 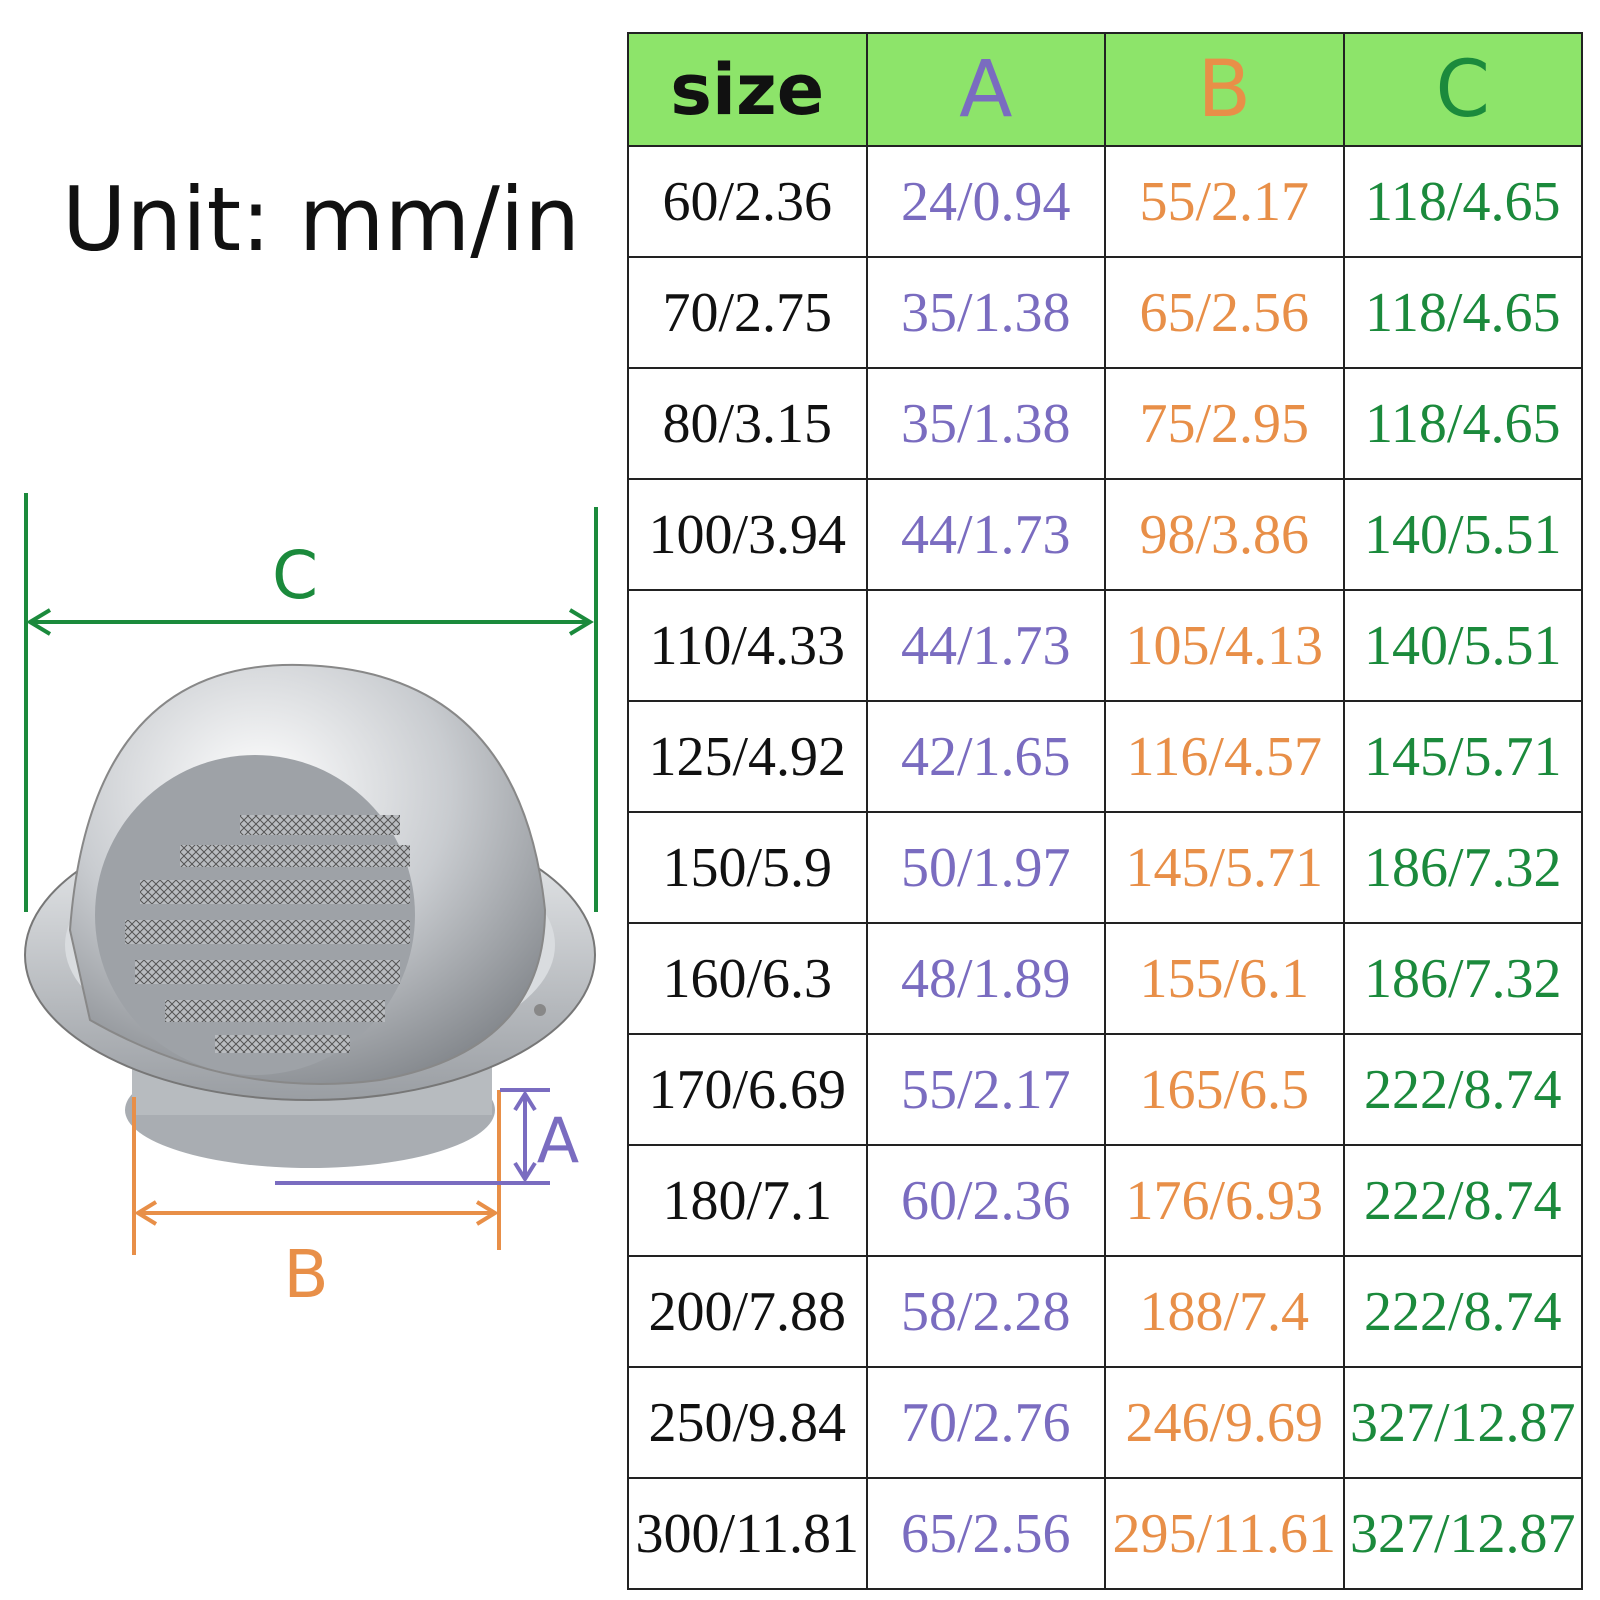 I want to click on table-cell: 58/2.28, so click(x=985, y=1311).